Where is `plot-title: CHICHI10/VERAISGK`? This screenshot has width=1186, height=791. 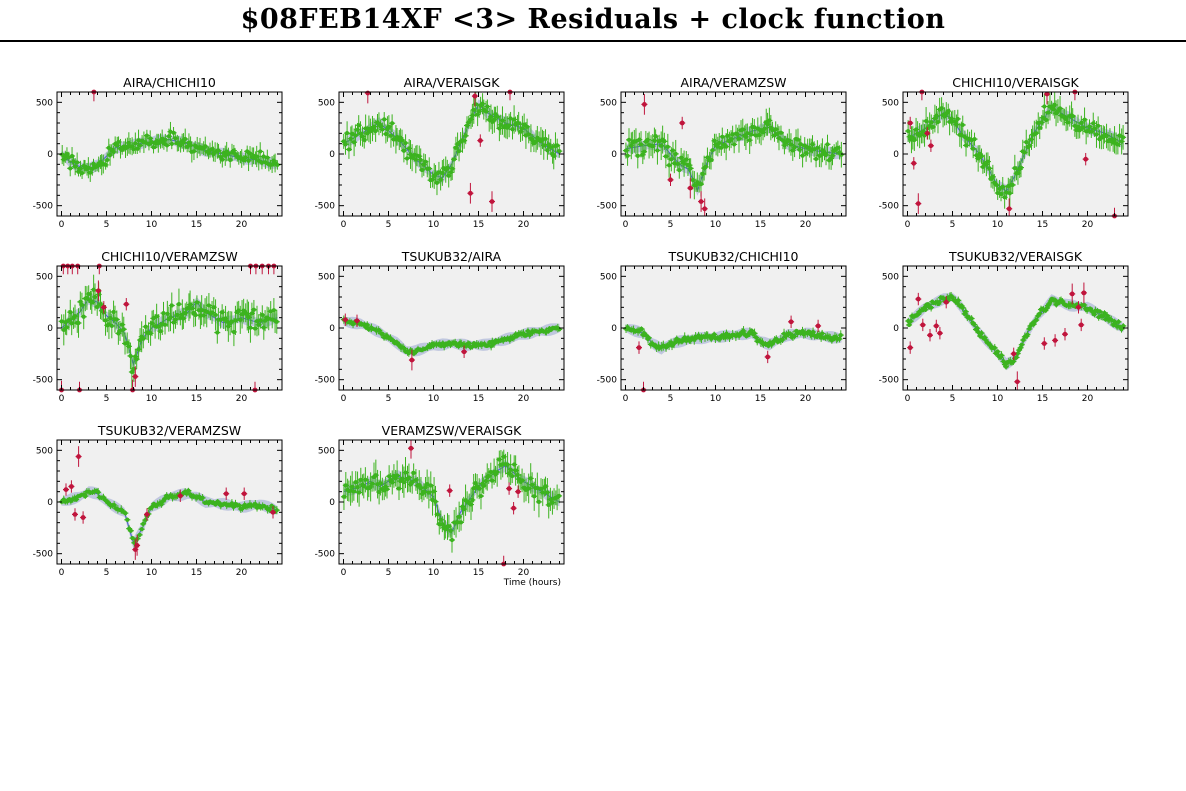
plot-title: CHICHI10/VERAISGK is located at coordinates (1015, 82).